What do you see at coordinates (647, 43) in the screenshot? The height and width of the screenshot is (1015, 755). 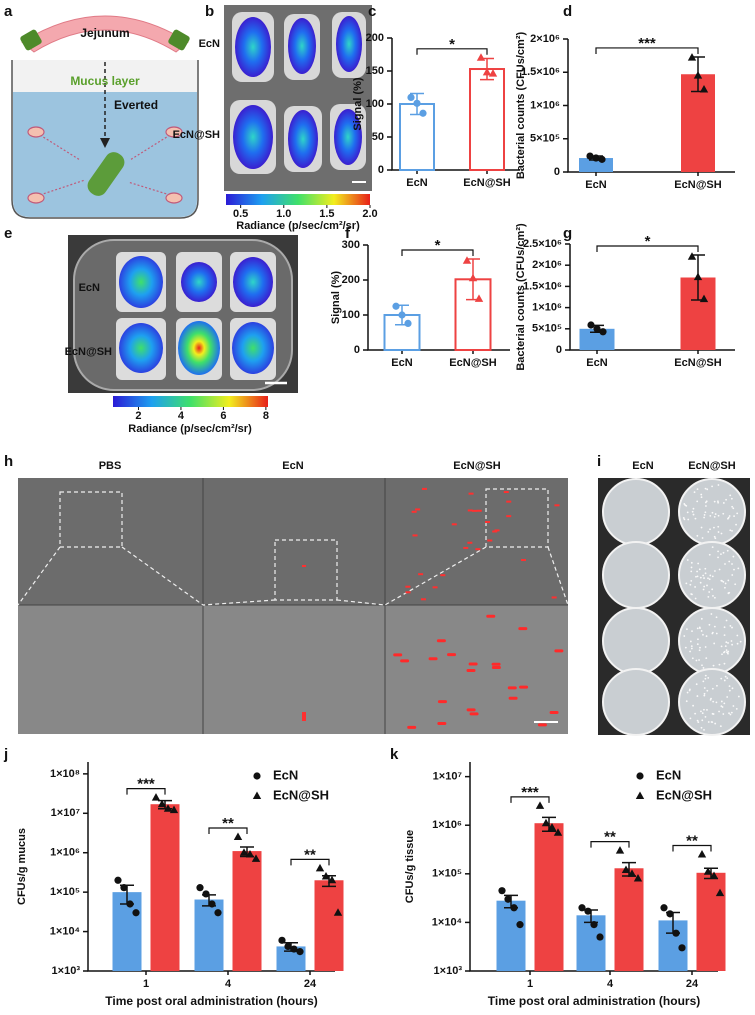 I see `significance-label: ***` at bounding box center [647, 43].